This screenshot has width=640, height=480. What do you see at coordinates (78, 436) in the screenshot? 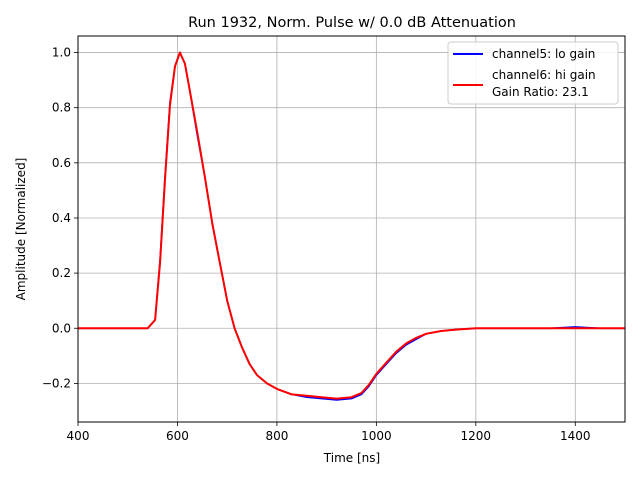
I see `x-tick-label: 400` at bounding box center [78, 436].